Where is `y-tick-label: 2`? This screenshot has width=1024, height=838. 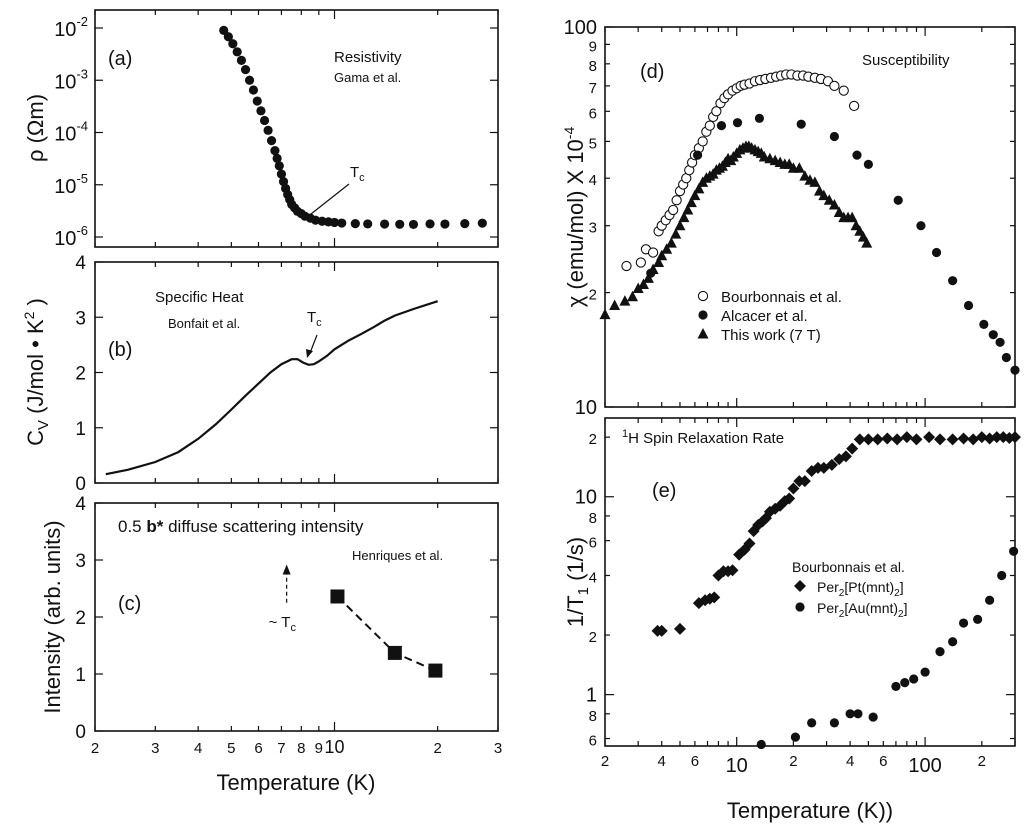 y-tick-label: 2 is located at coordinates (593, 637).